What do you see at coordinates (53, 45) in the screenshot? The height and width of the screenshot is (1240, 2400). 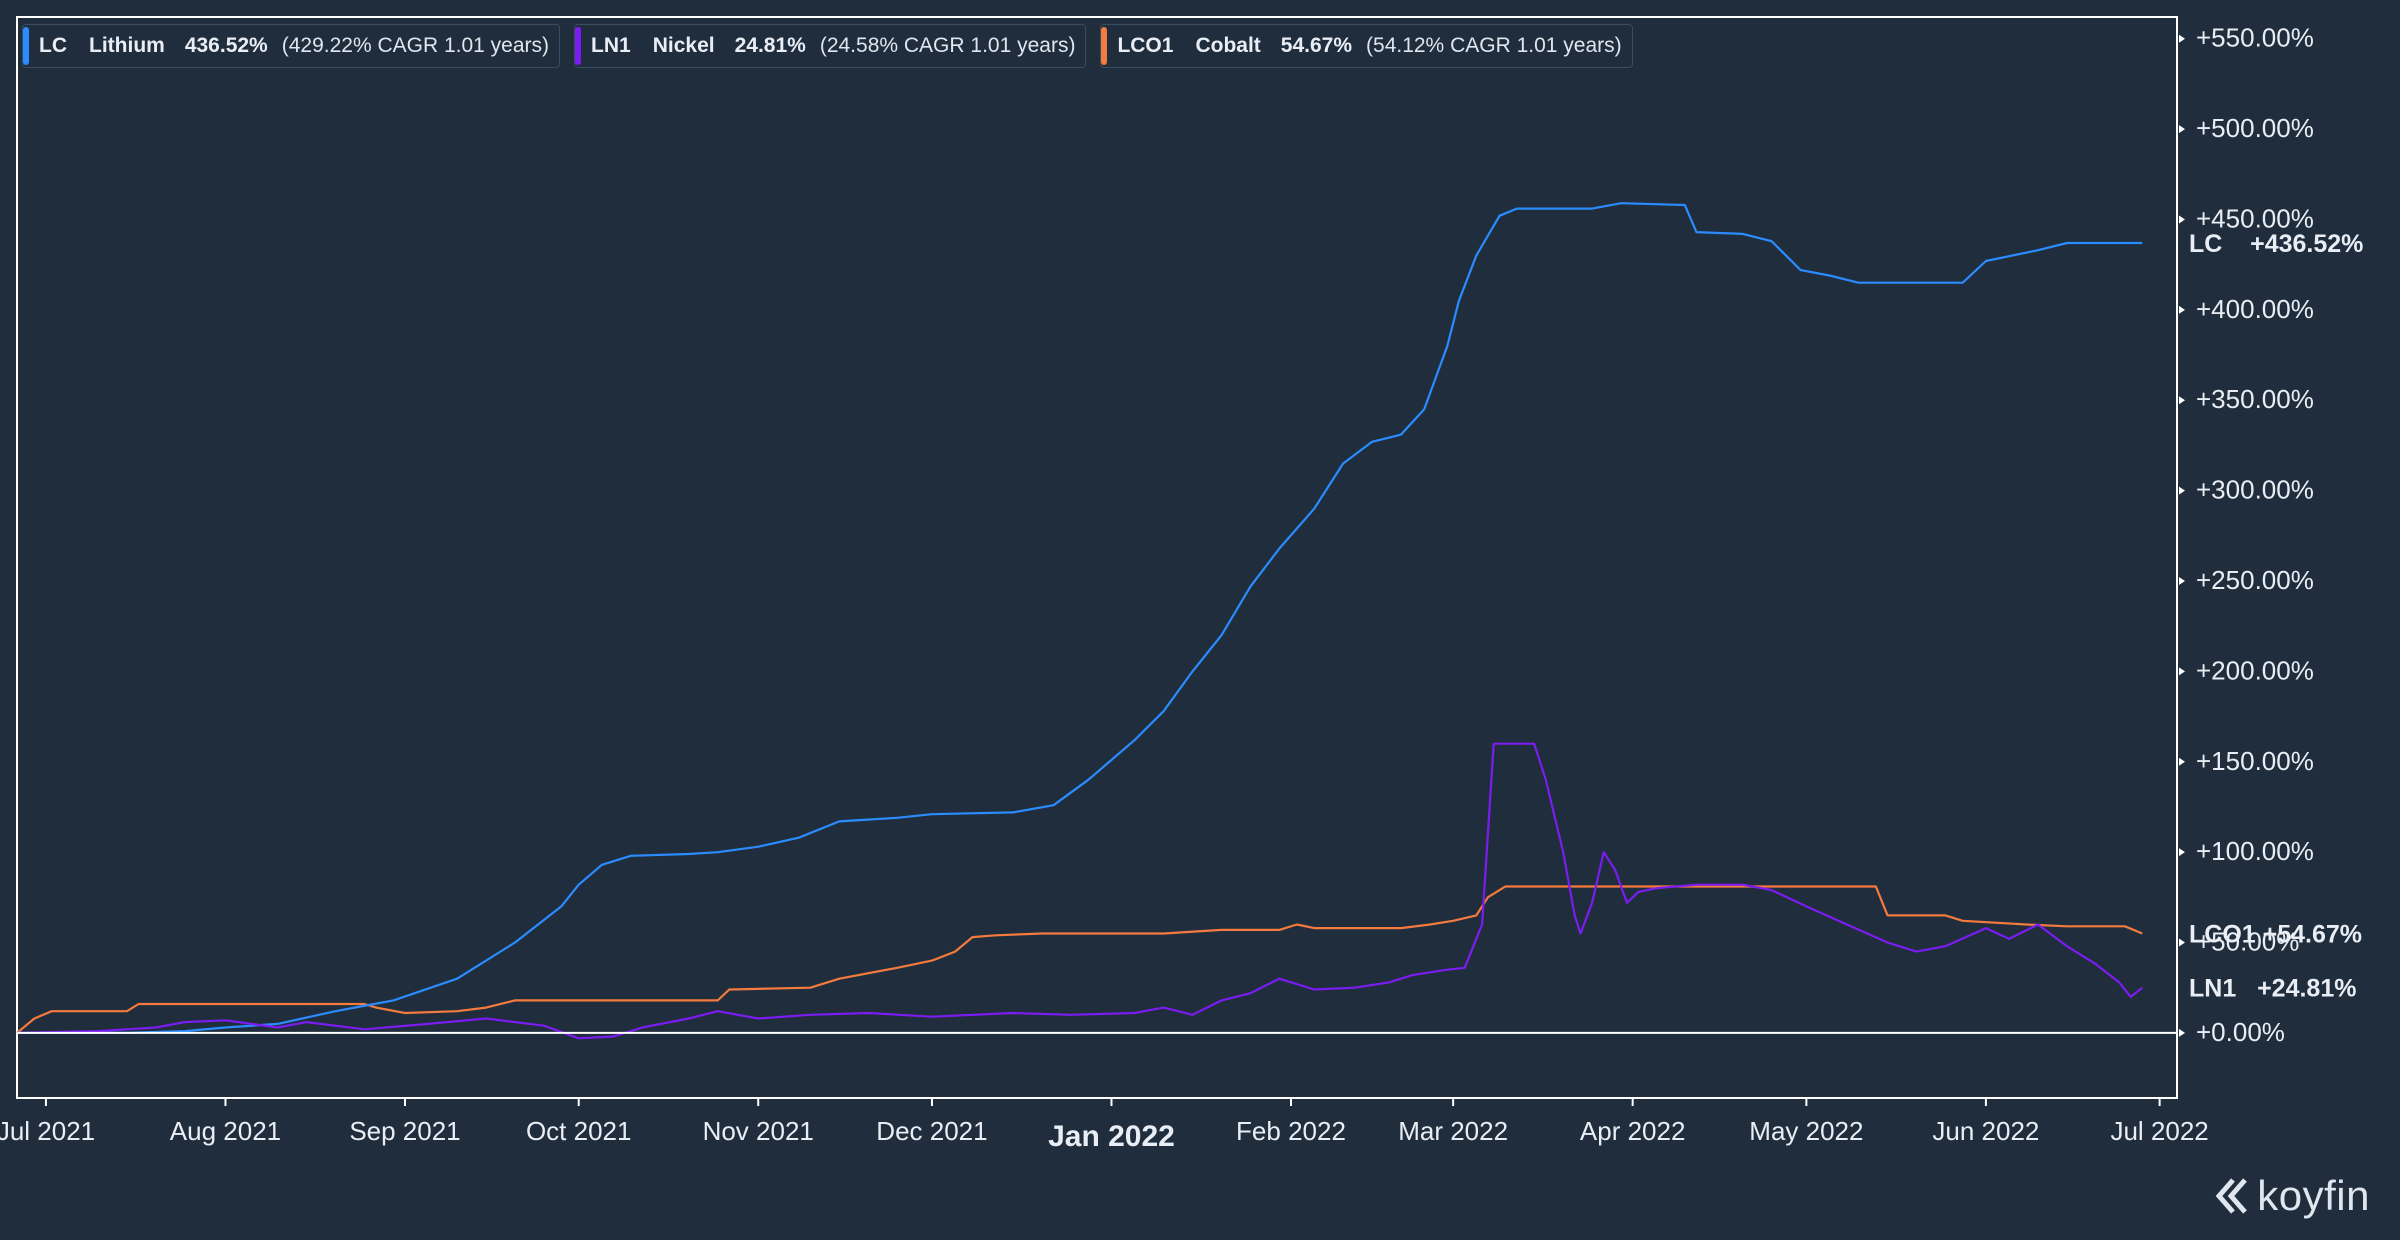 I see `legend-ticker: LC` at bounding box center [53, 45].